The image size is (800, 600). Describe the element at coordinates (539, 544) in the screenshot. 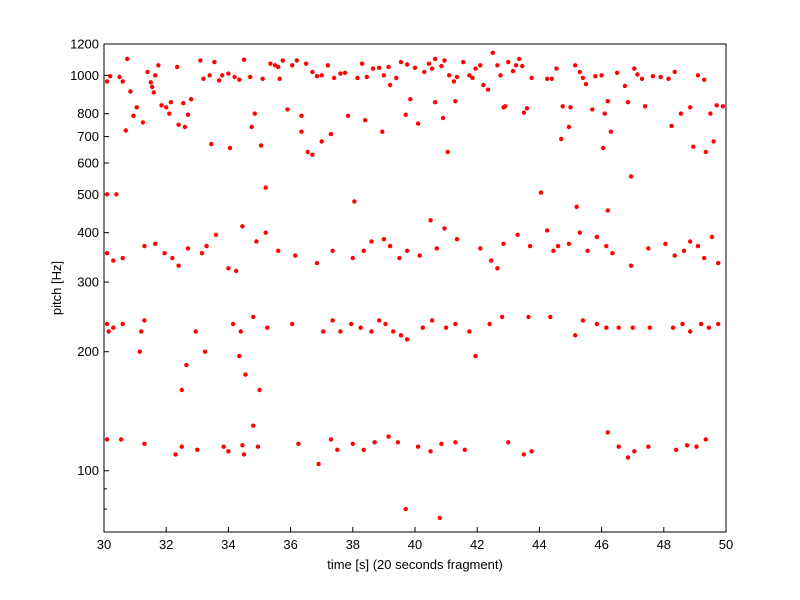

I see `x-tick-label: 44` at that location.